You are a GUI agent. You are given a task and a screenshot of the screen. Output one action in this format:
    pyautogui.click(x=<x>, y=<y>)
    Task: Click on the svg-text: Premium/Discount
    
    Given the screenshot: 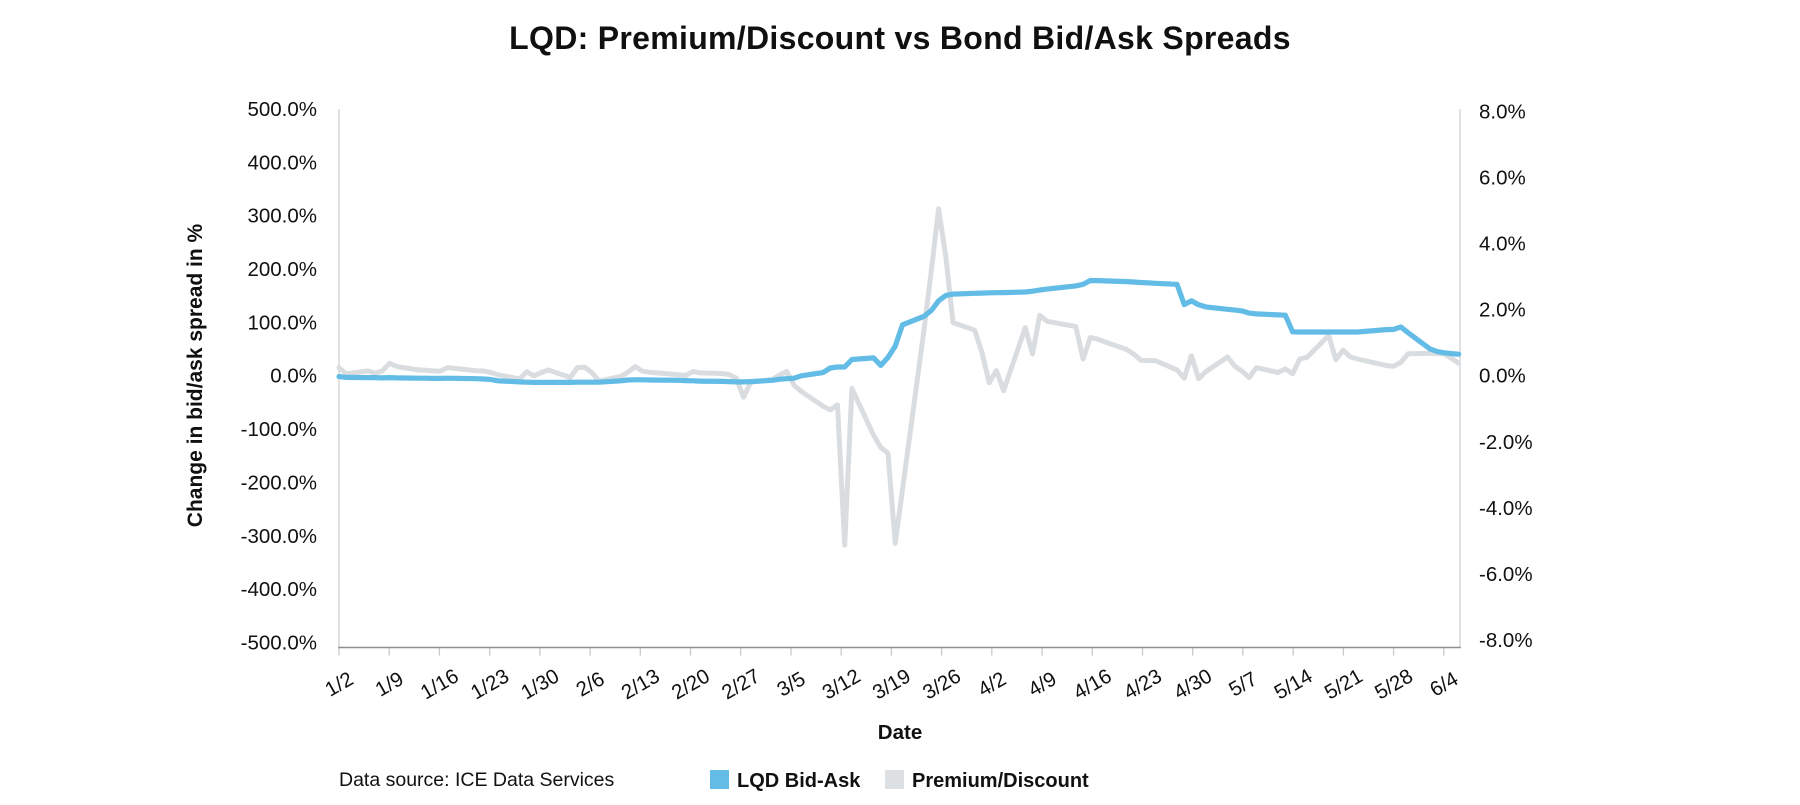 What is the action you would take?
    pyautogui.click(x=1000, y=781)
    